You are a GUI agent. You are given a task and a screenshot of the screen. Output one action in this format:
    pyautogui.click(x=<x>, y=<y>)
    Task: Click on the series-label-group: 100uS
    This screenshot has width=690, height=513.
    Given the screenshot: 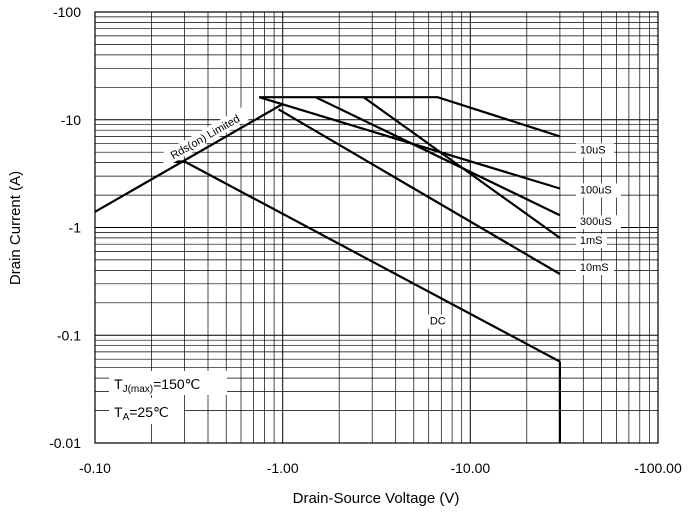 What is the action you would take?
    pyautogui.click(x=598, y=190)
    